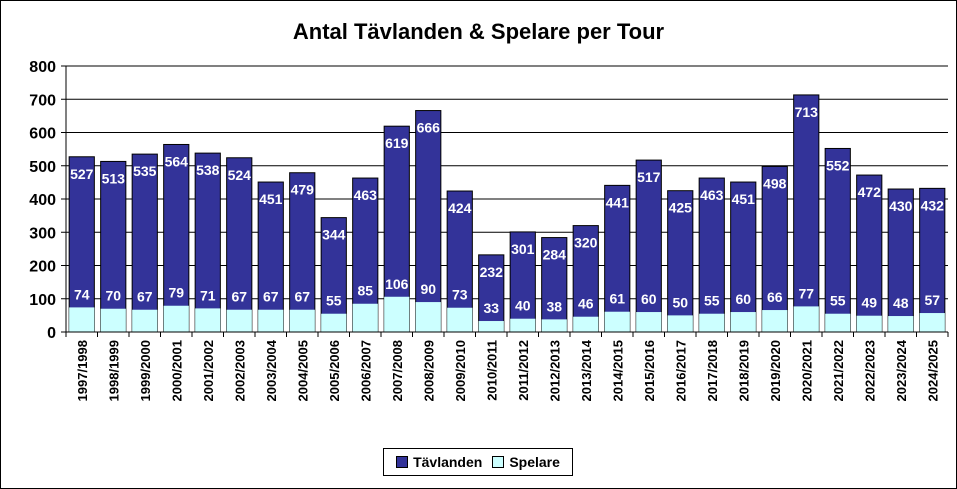  I want to click on data-label-tavlanden: 430, so click(901, 206).